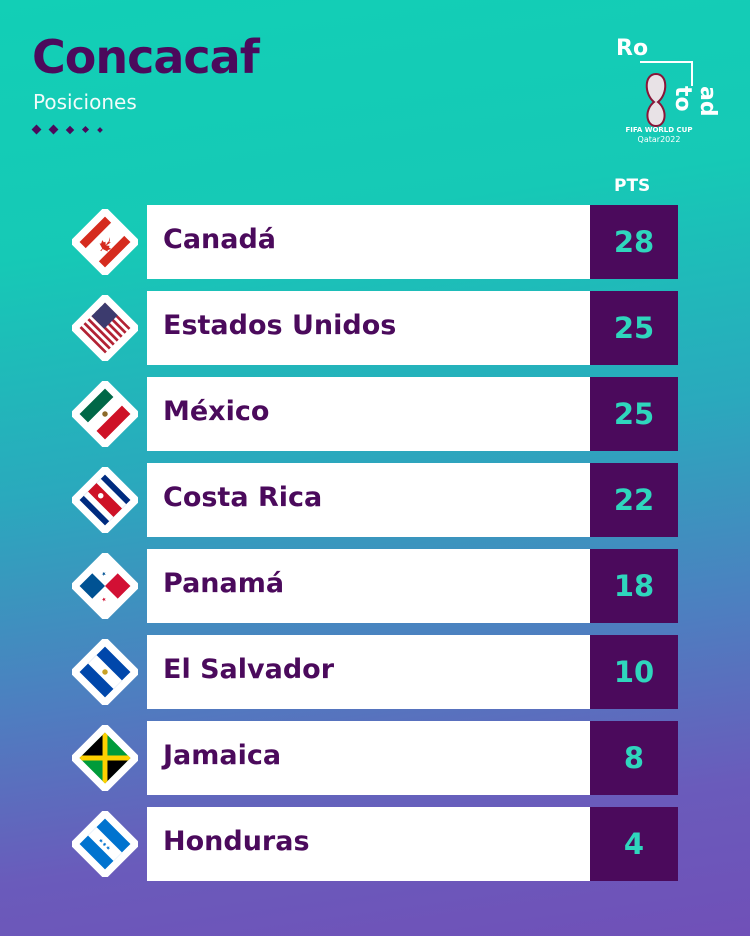  I want to click on table-row: Estados Unidos 25, so click(375, 328).